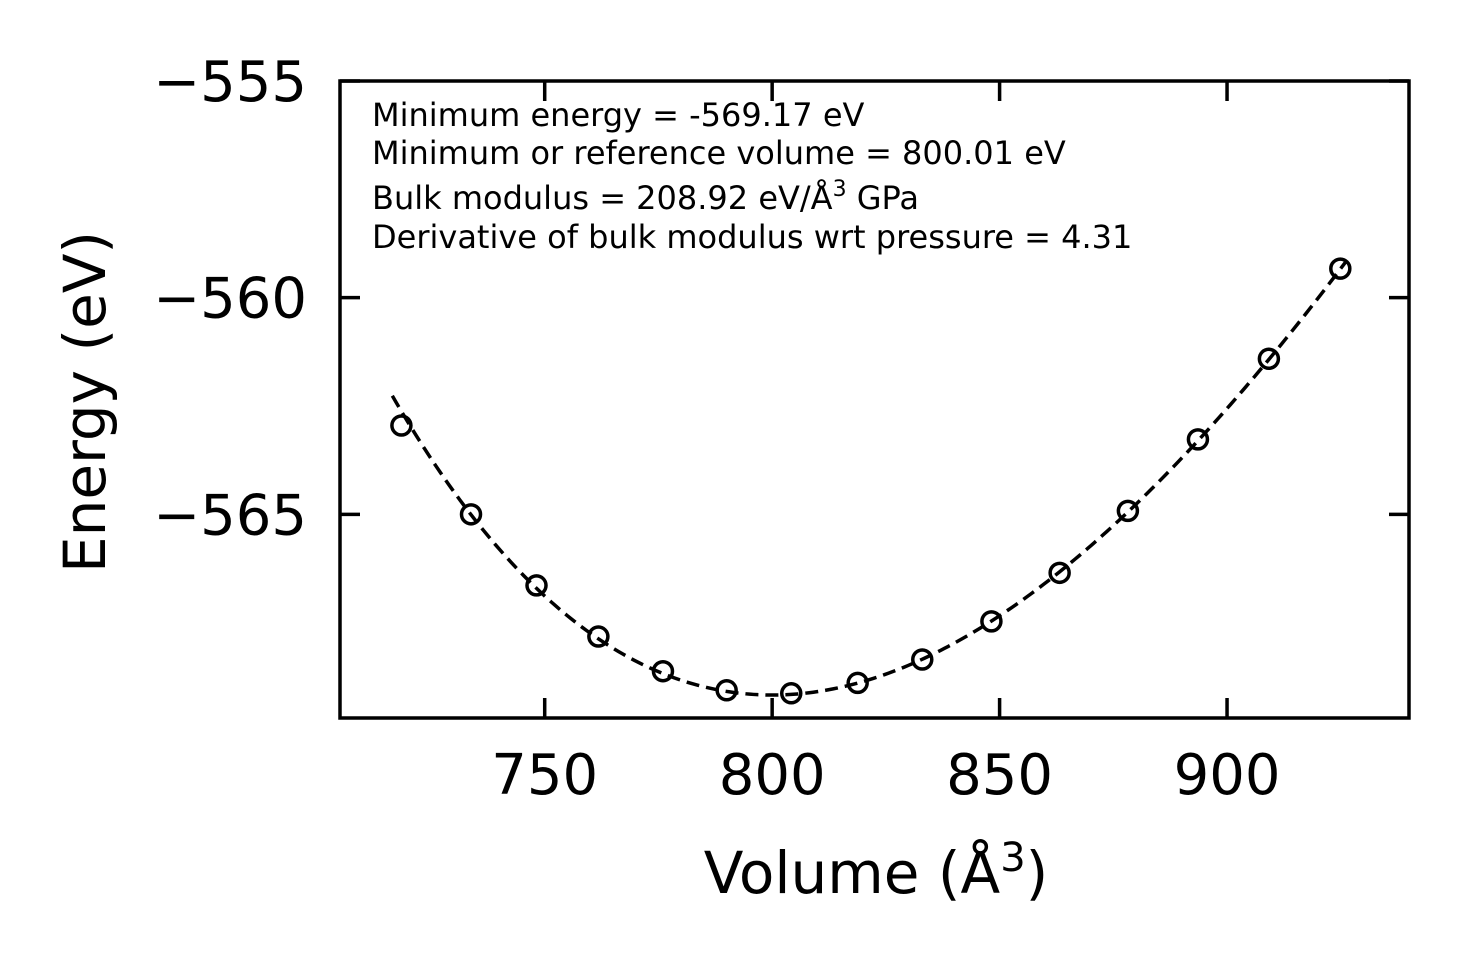 The width and height of the screenshot is (1469, 964). What do you see at coordinates (719, 153) in the screenshot?
I see `annotation-reference-volume: Minimum or reference volume = 800.01 eV` at bounding box center [719, 153].